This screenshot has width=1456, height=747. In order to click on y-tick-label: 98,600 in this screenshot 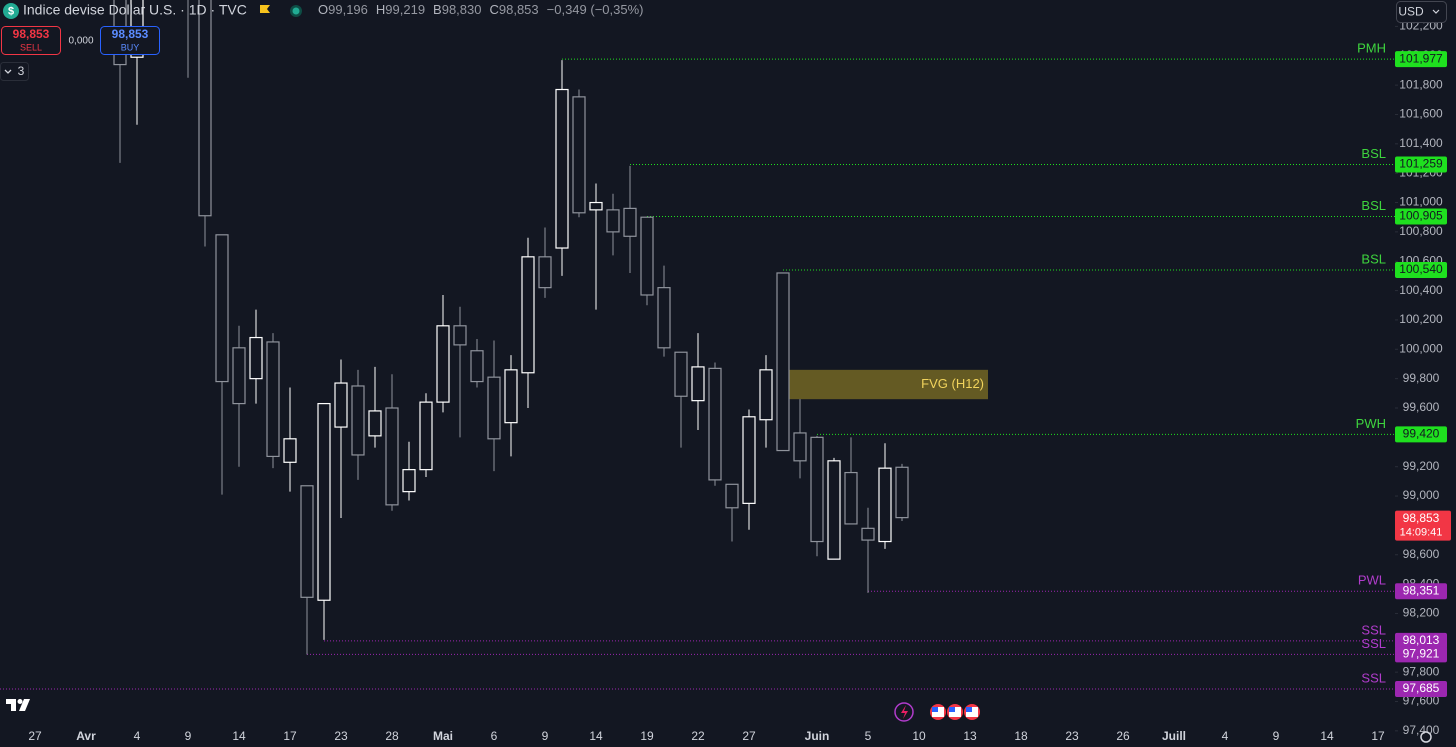, I will do `click(1421, 554)`.